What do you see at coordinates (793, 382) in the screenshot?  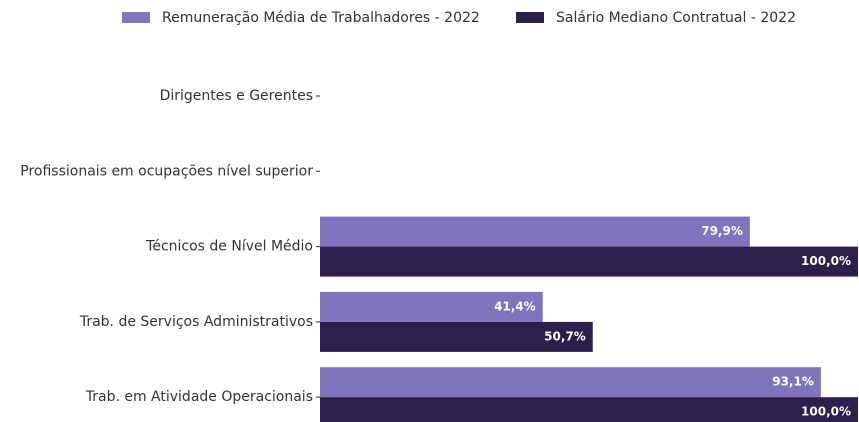 I see `data-label: 93,1%` at bounding box center [793, 382].